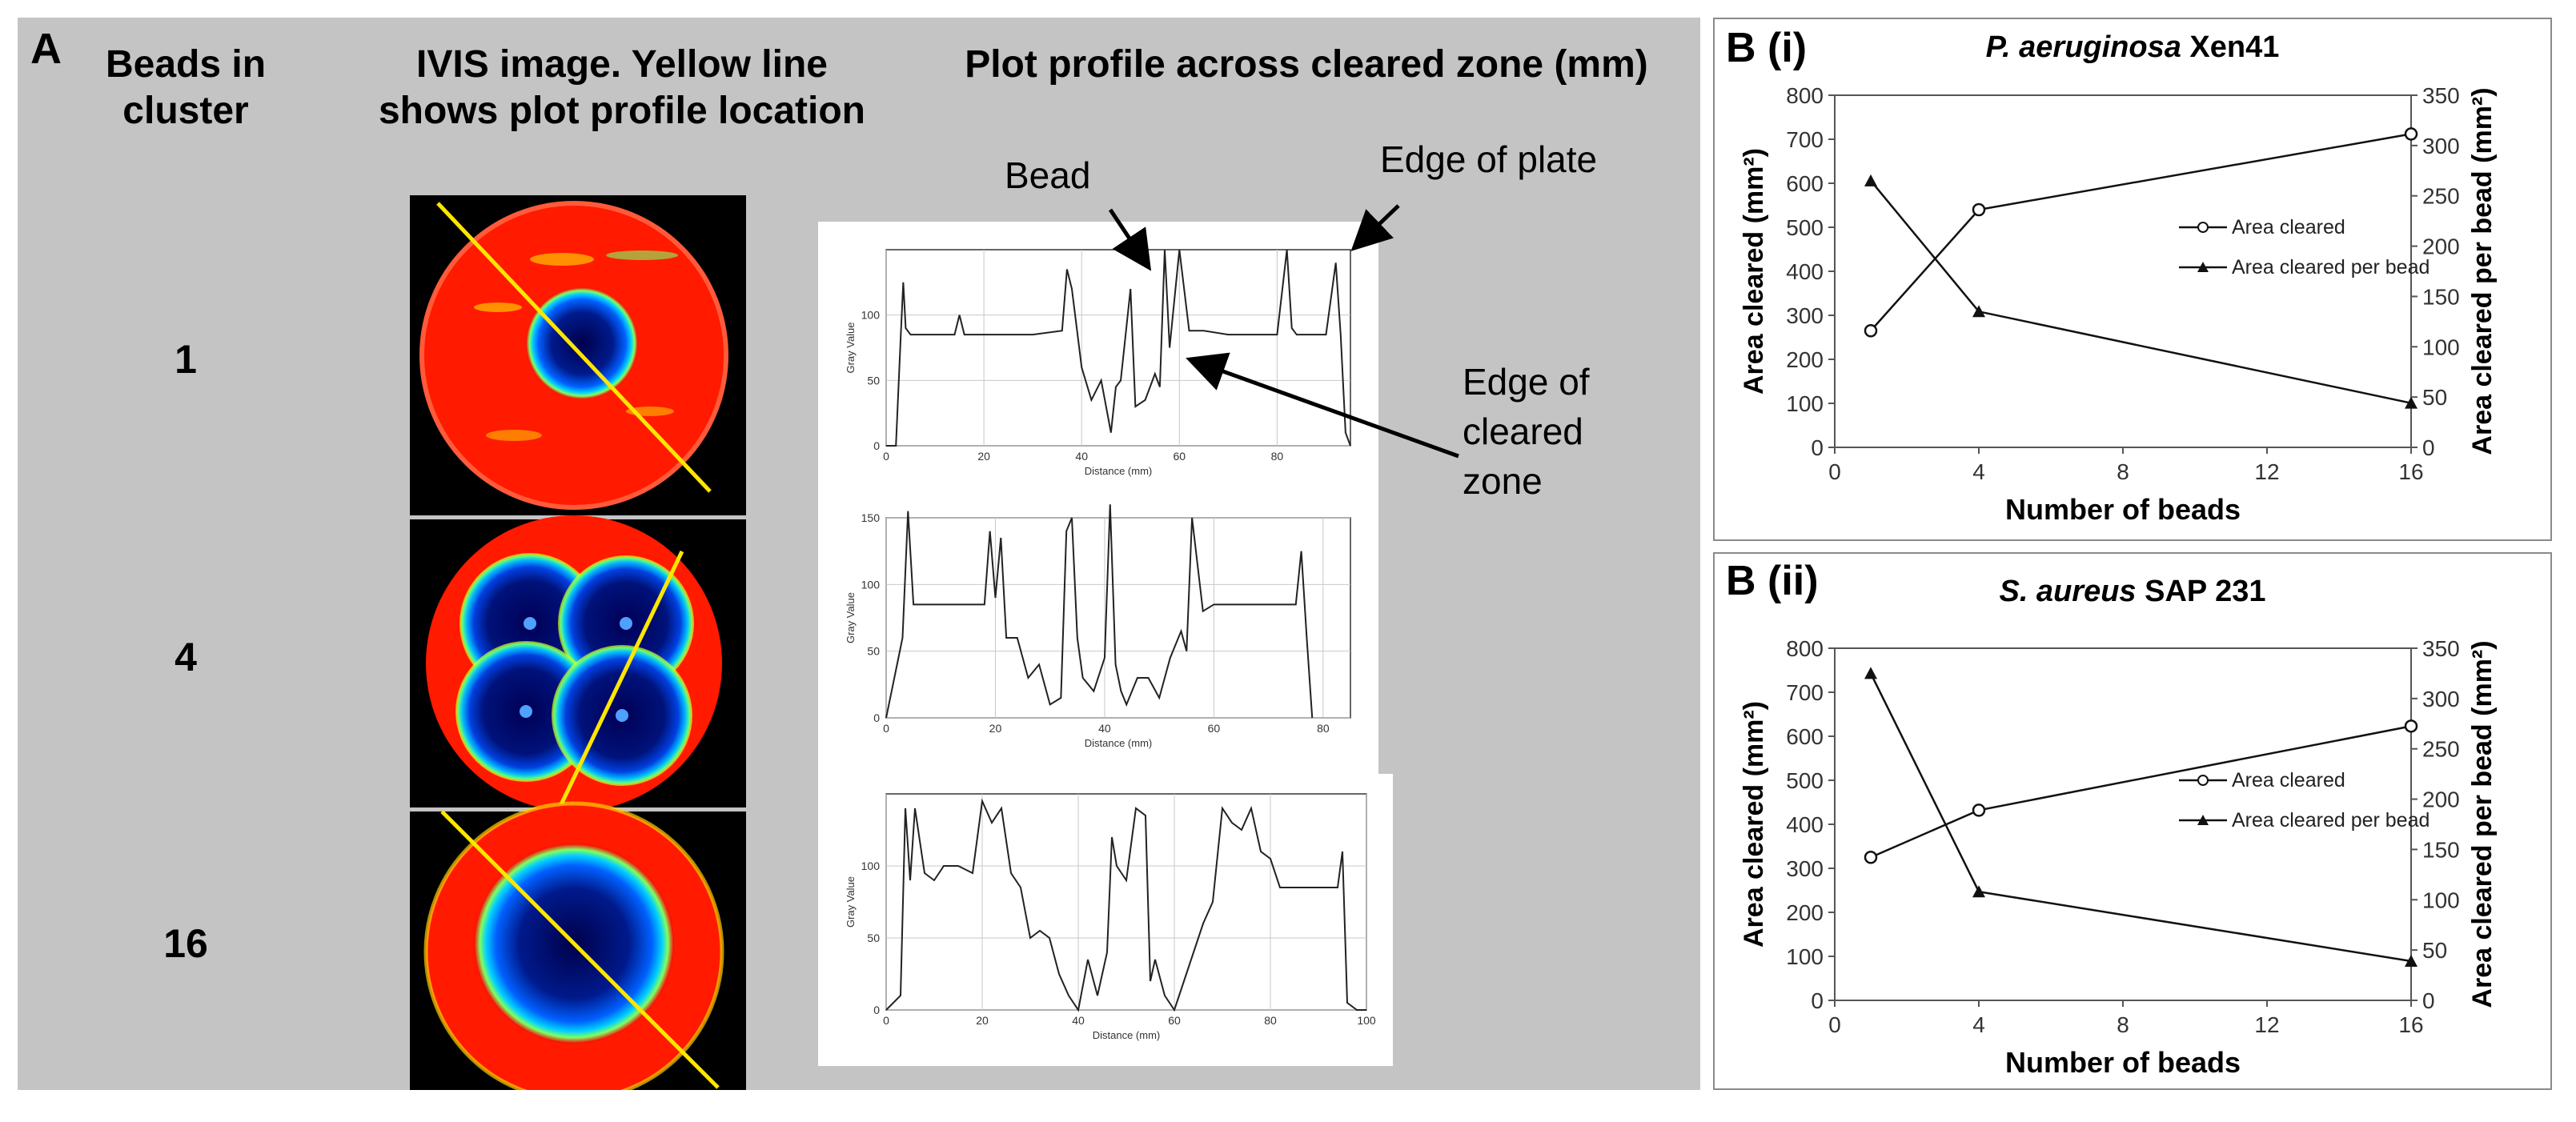 This screenshot has height=1122, width=2576. What do you see at coordinates (186, 87) in the screenshot?
I see `header-beads: Beads in cluster` at bounding box center [186, 87].